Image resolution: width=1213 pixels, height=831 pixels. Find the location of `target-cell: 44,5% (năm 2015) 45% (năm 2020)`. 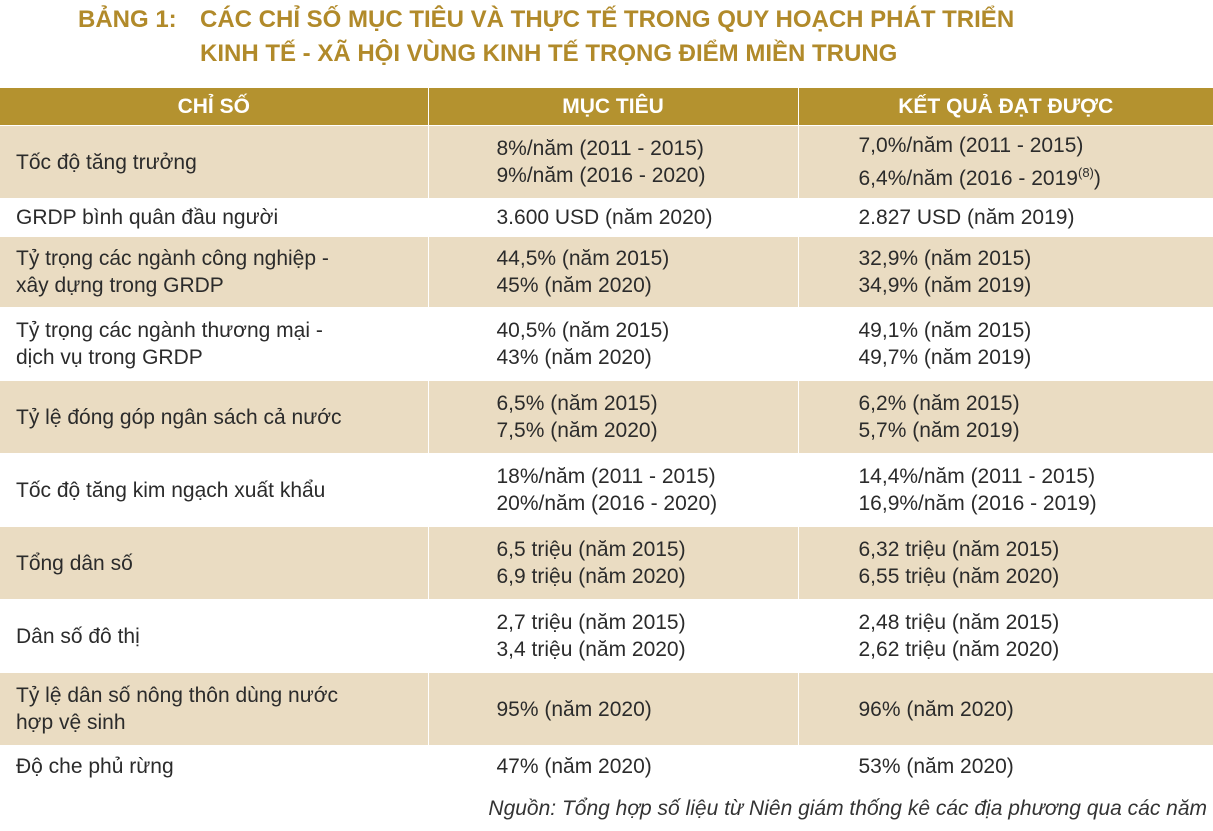

target-cell: 44,5% (năm 2015) 45% (năm 2020) is located at coordinates (613, 272).